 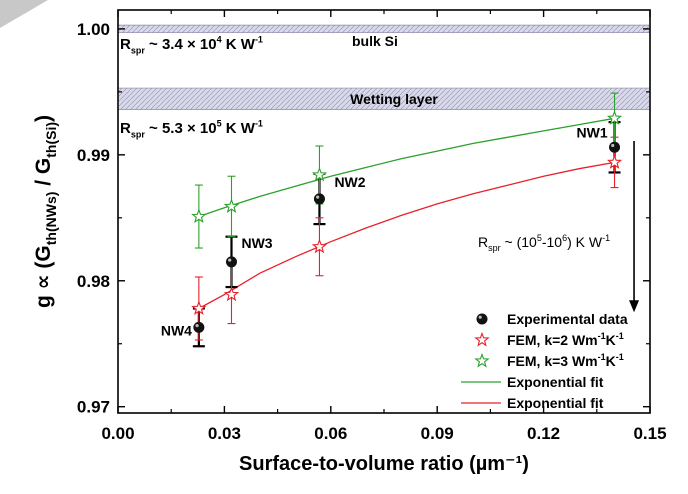 I want to click on legend-label: FEM, k=2 Wm-1K-1, so click(x=565, y=339).